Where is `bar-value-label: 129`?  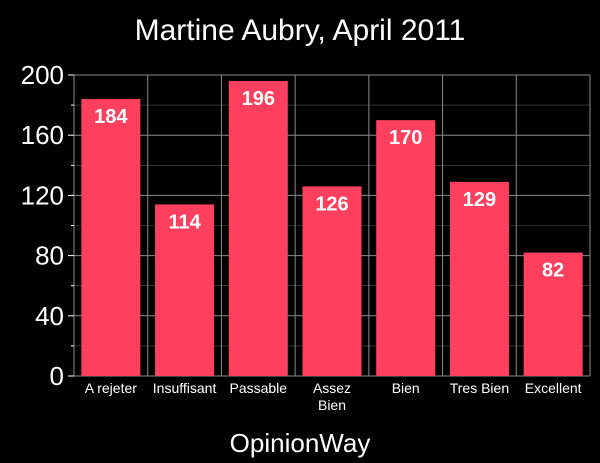 bar-value-label: 129 is located at coordinates (479, 200).